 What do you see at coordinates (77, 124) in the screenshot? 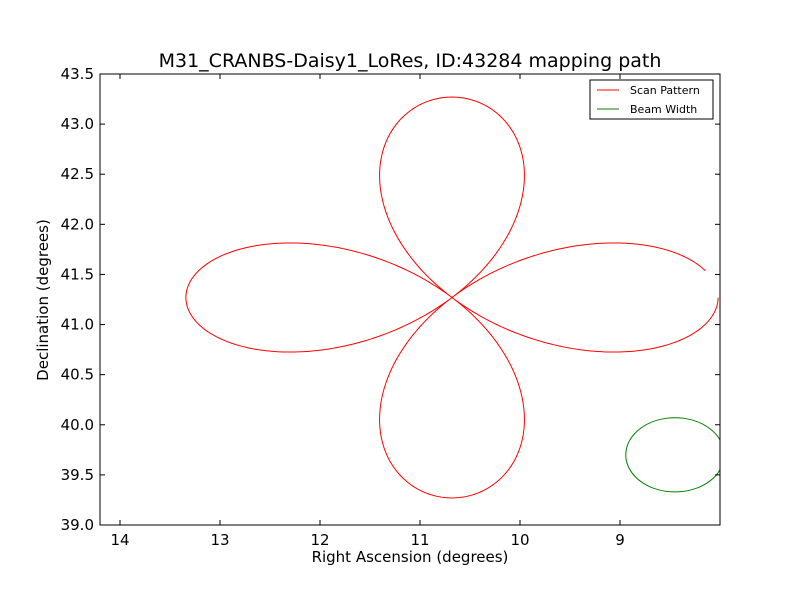
I see `y-tick-label: 43.0` at bounding box center [77, 124].